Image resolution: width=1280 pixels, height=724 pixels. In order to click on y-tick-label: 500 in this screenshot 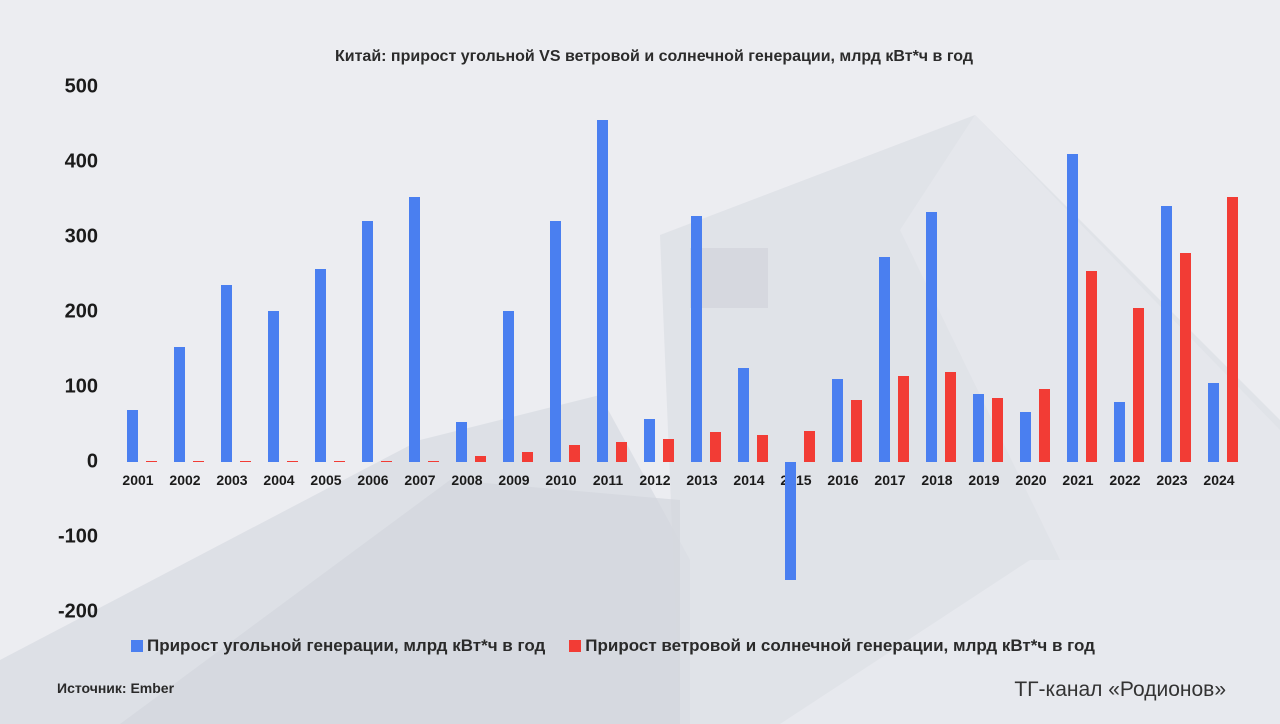, I will do `click(81, 86)`.